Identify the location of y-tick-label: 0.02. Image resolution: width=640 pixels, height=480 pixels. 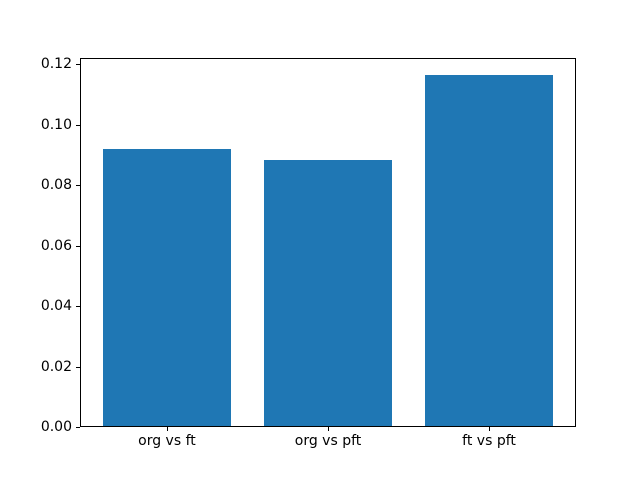
(56, 366).